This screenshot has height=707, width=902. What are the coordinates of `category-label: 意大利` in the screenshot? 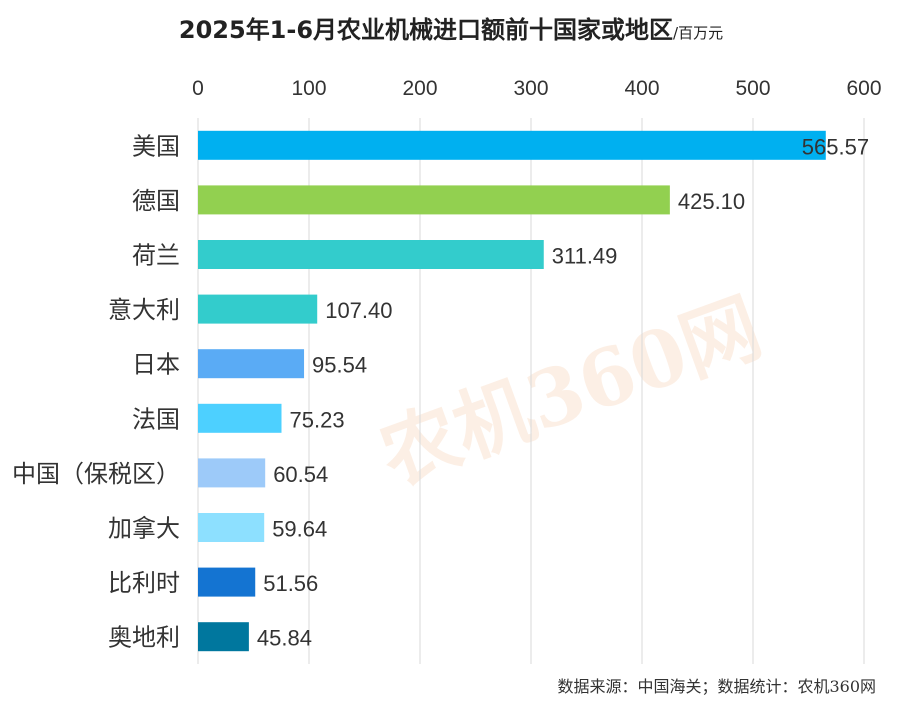 It's located at (144, 310).